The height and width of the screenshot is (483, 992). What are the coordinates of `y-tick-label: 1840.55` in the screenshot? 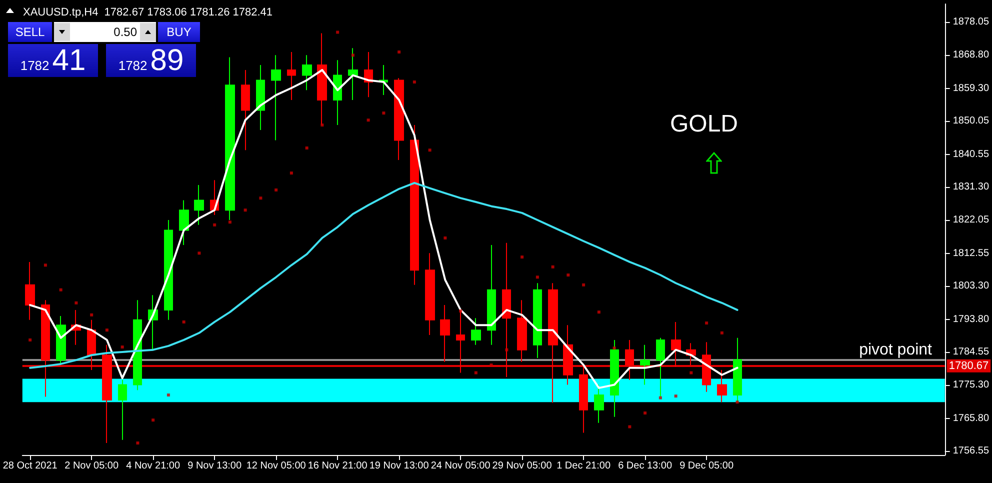 It's located at (971, 154).